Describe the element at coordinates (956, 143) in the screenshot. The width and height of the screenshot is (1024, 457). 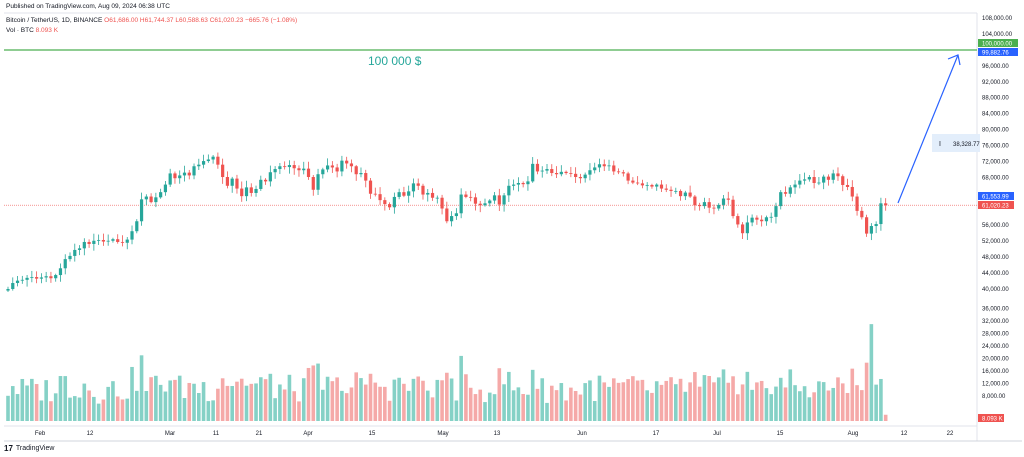
I see `measure-tool: I 38,328.77` at that location.